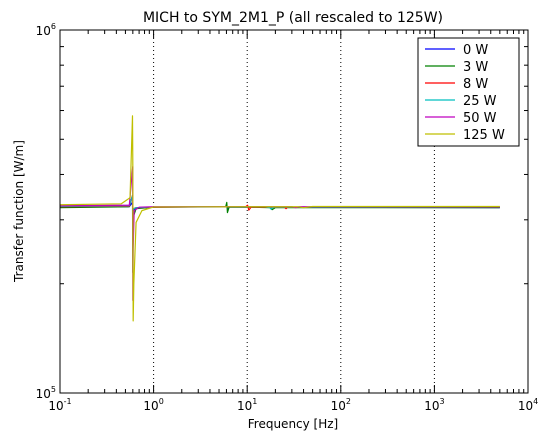 This screenshot has height=437, width=545. Describe the element at coordinates (461, 101) in the screenshot. I see `legend-entry: 25 W` at that location.